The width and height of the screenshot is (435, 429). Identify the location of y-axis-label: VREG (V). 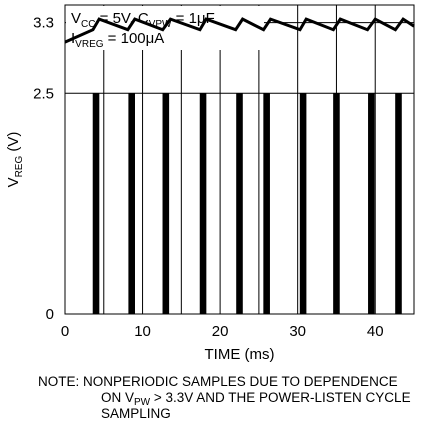
(15, 160).